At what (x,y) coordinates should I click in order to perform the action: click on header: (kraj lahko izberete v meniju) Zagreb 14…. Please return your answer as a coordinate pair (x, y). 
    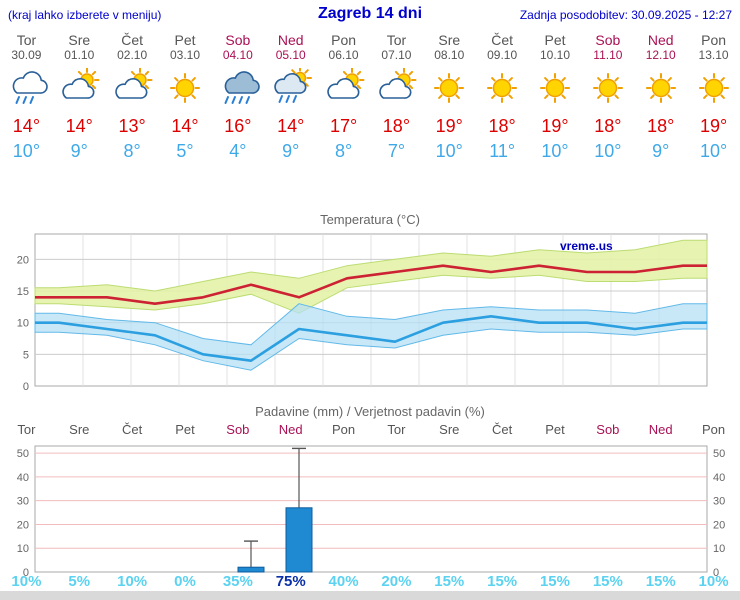
    Looking at the image, I should click on (370, 16).